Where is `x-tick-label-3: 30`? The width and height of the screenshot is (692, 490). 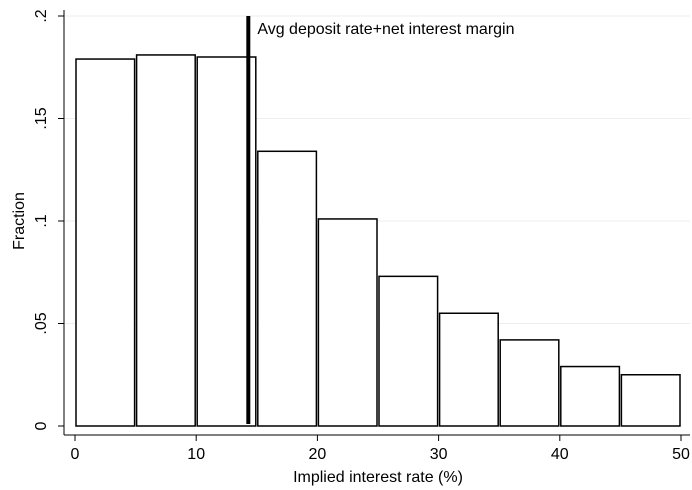 x-tick-label-3: 30 is located at coordinates (439, 454).